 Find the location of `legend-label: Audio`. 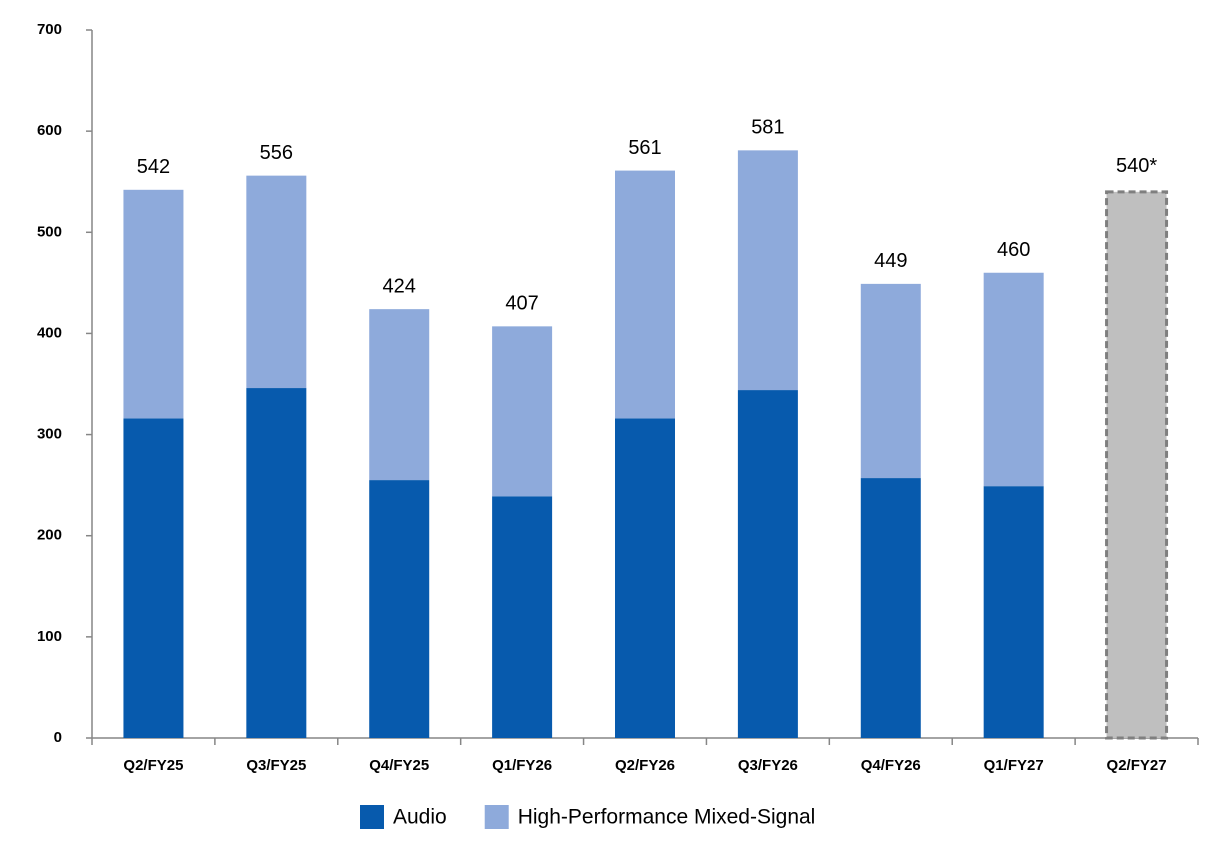

legend-label: Audio is located at coordinates (420, 817).